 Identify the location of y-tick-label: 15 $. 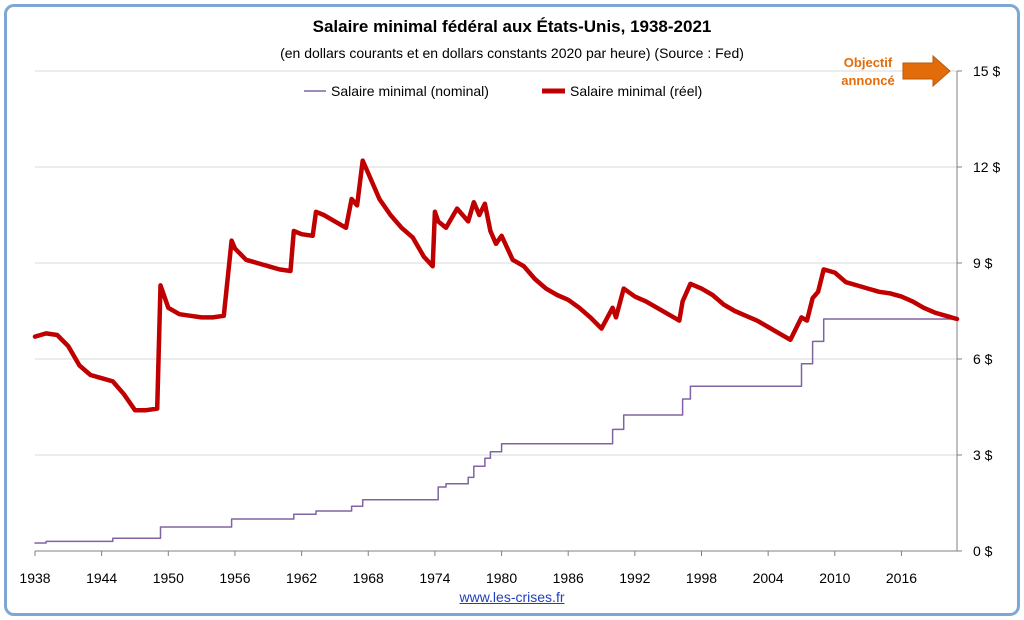
(986, 71).